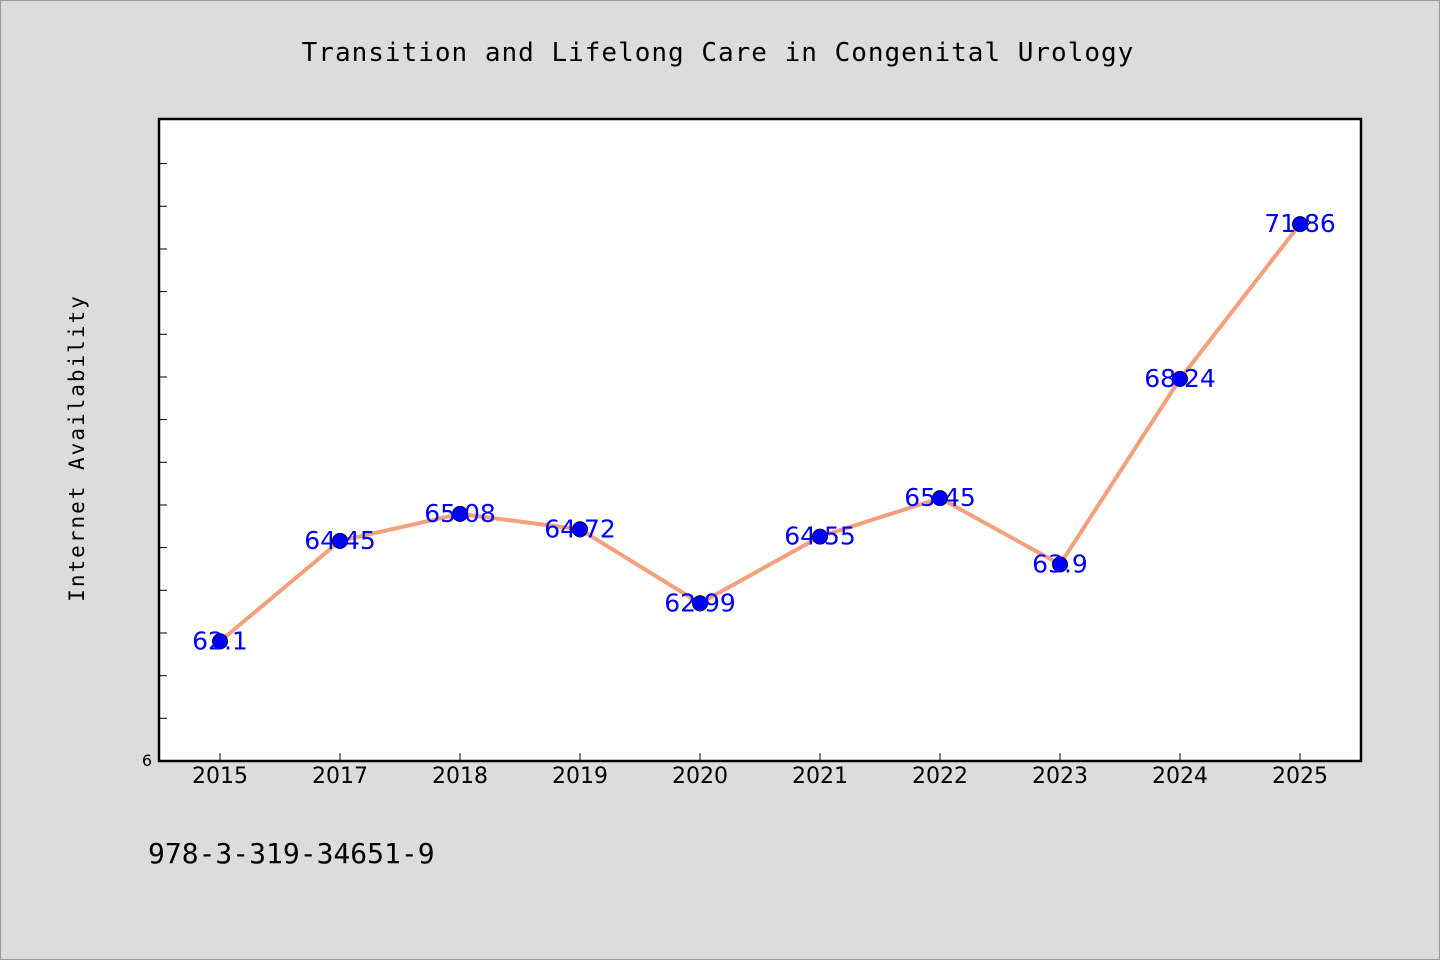  What do you see at coordinates (760, 757) in the screenshot?
I see `x-axis-ticks` at bounding box center [760, 757].